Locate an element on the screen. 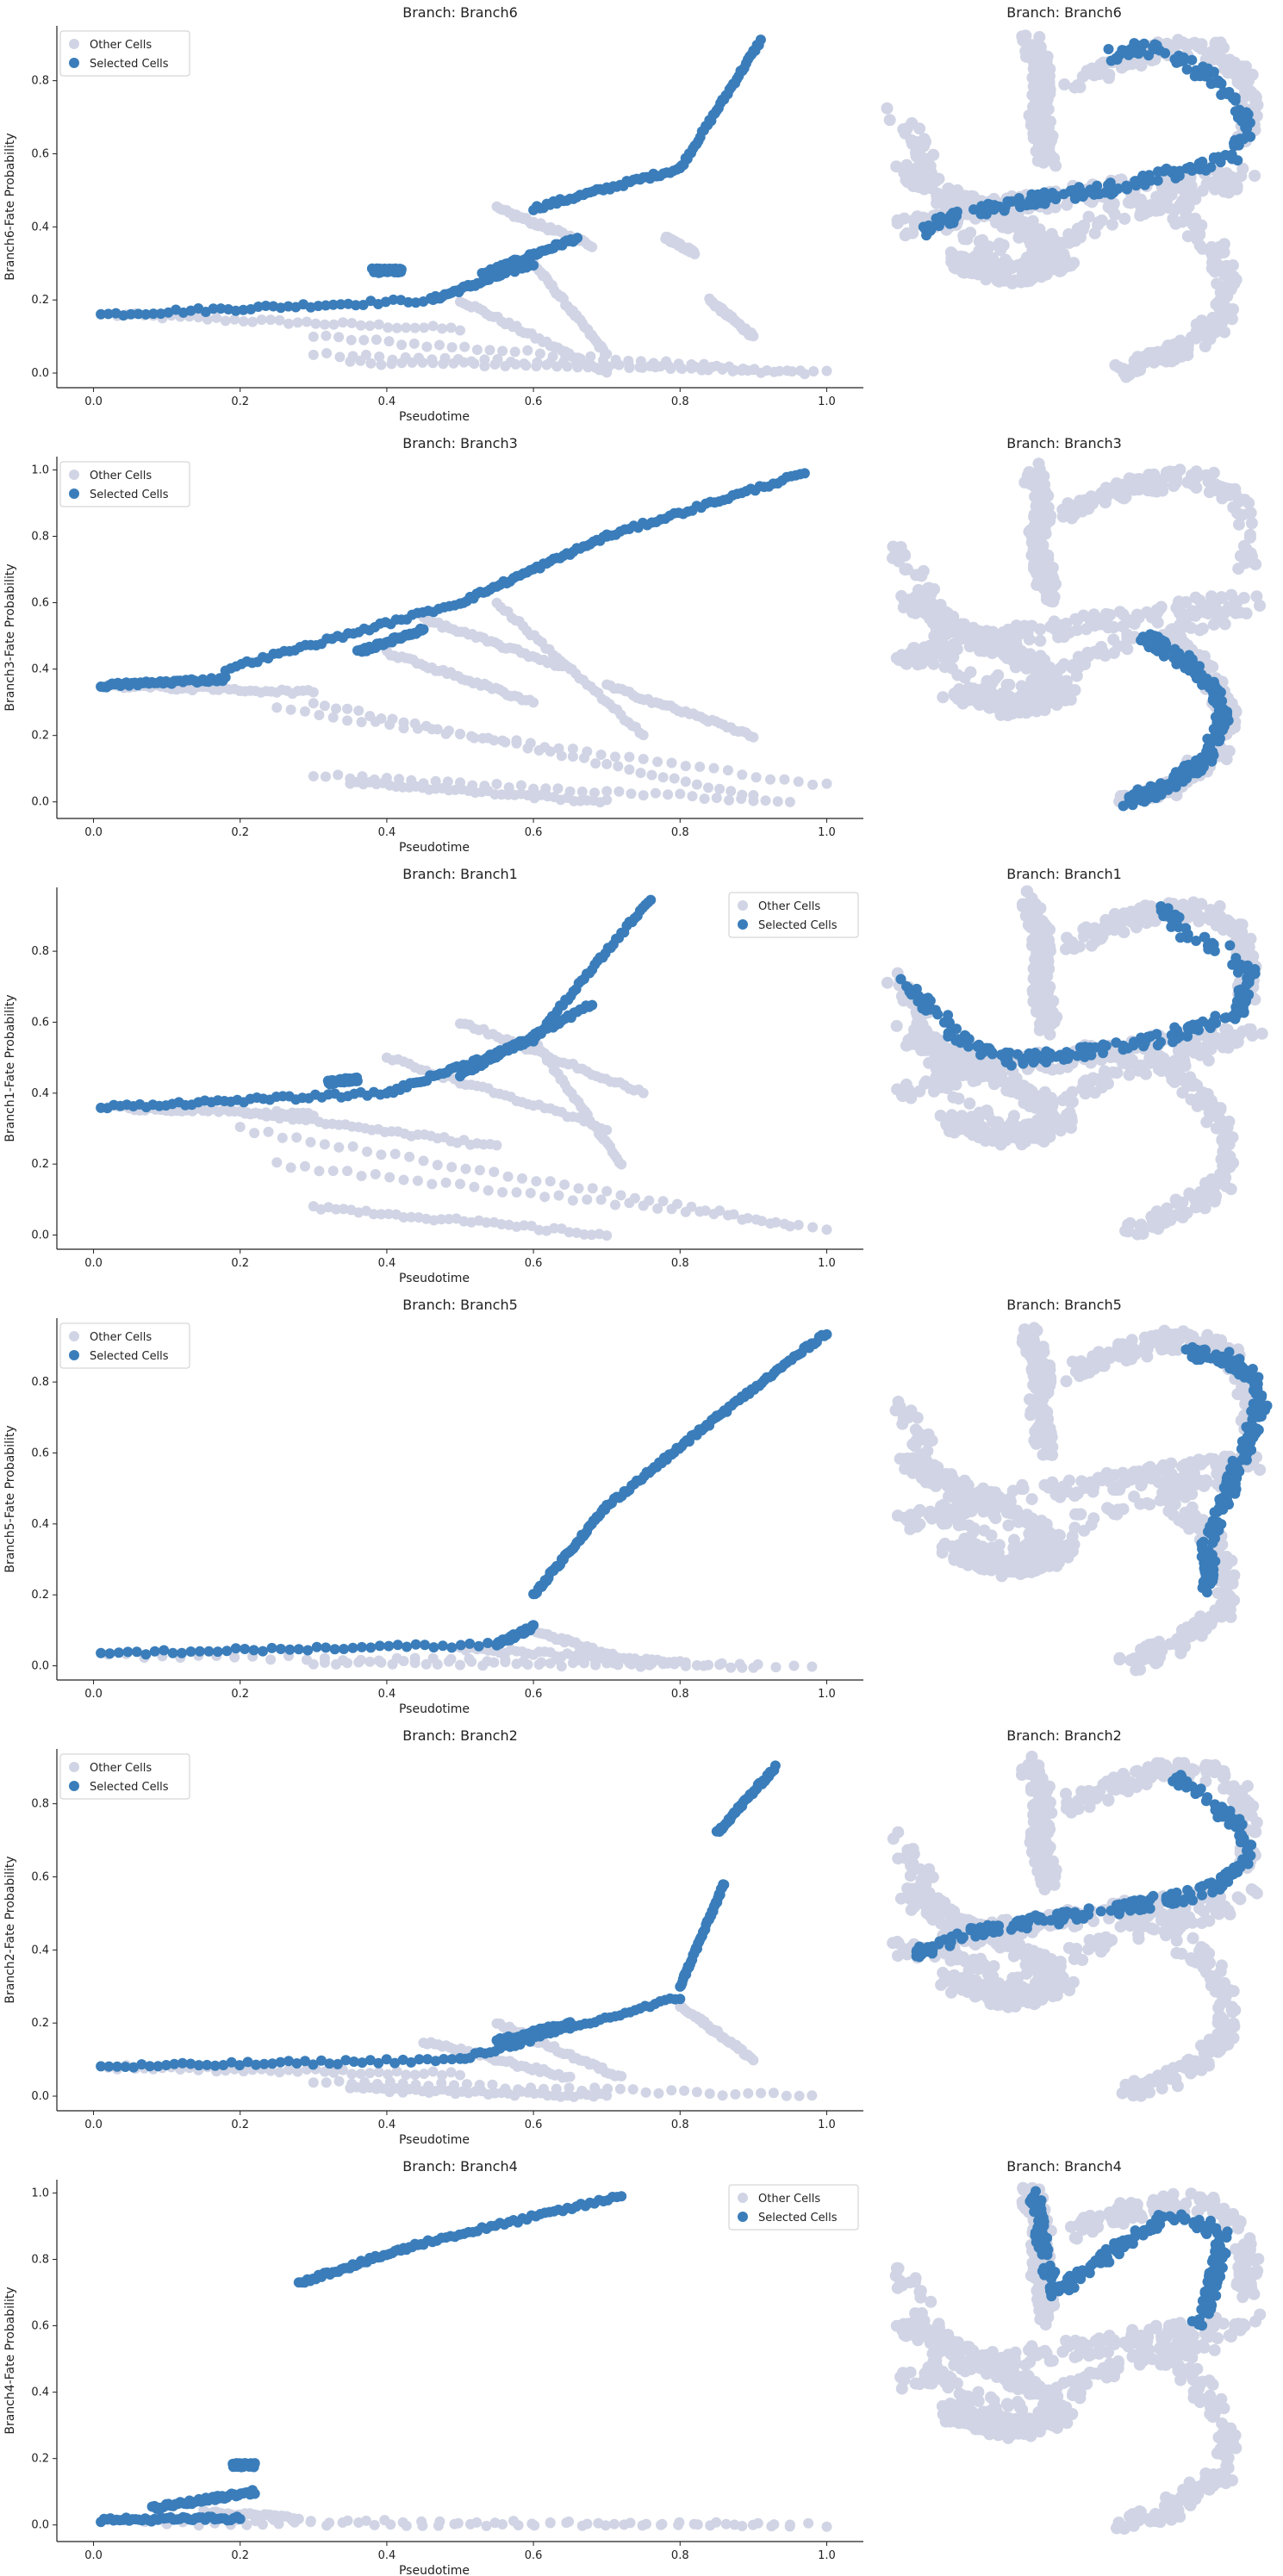 The width and height of the screenshot is (1283, 2576). scatter-points is located at coordinates (464, 638).